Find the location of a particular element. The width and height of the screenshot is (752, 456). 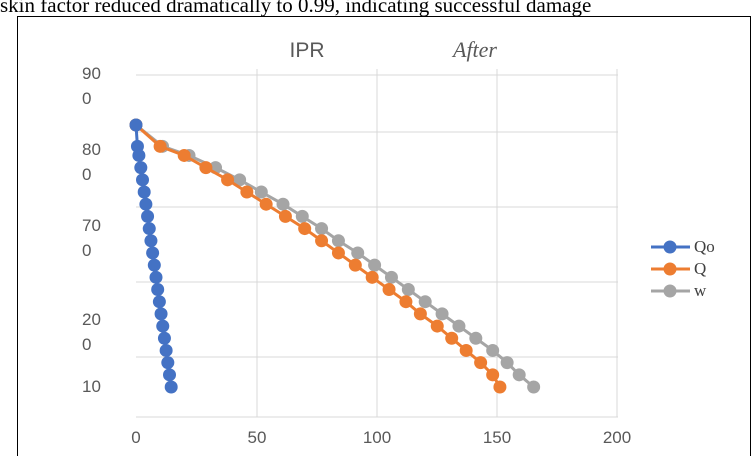

chart-title: IPR is located at coordinates (306, 50).